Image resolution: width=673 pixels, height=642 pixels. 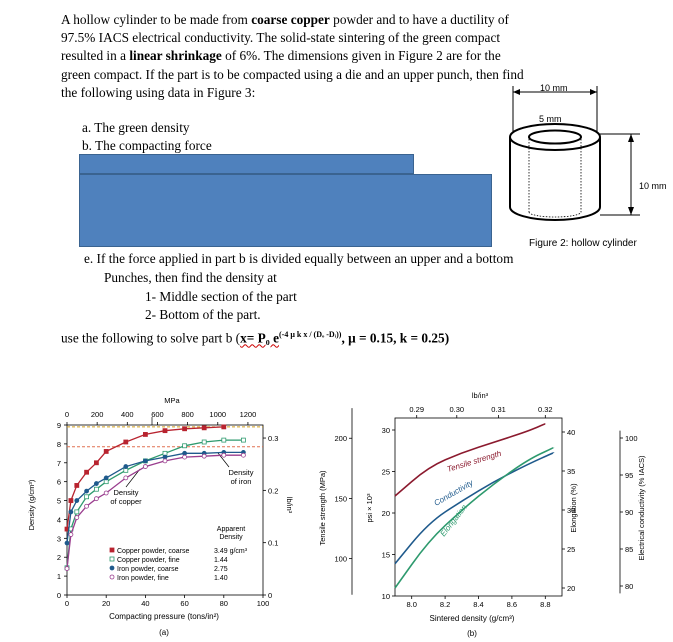 What do you see at coordinates (289, 505) in the screenshot?
I see `chart-a-right-title: lb/in³` at bounding box center [289, 505].